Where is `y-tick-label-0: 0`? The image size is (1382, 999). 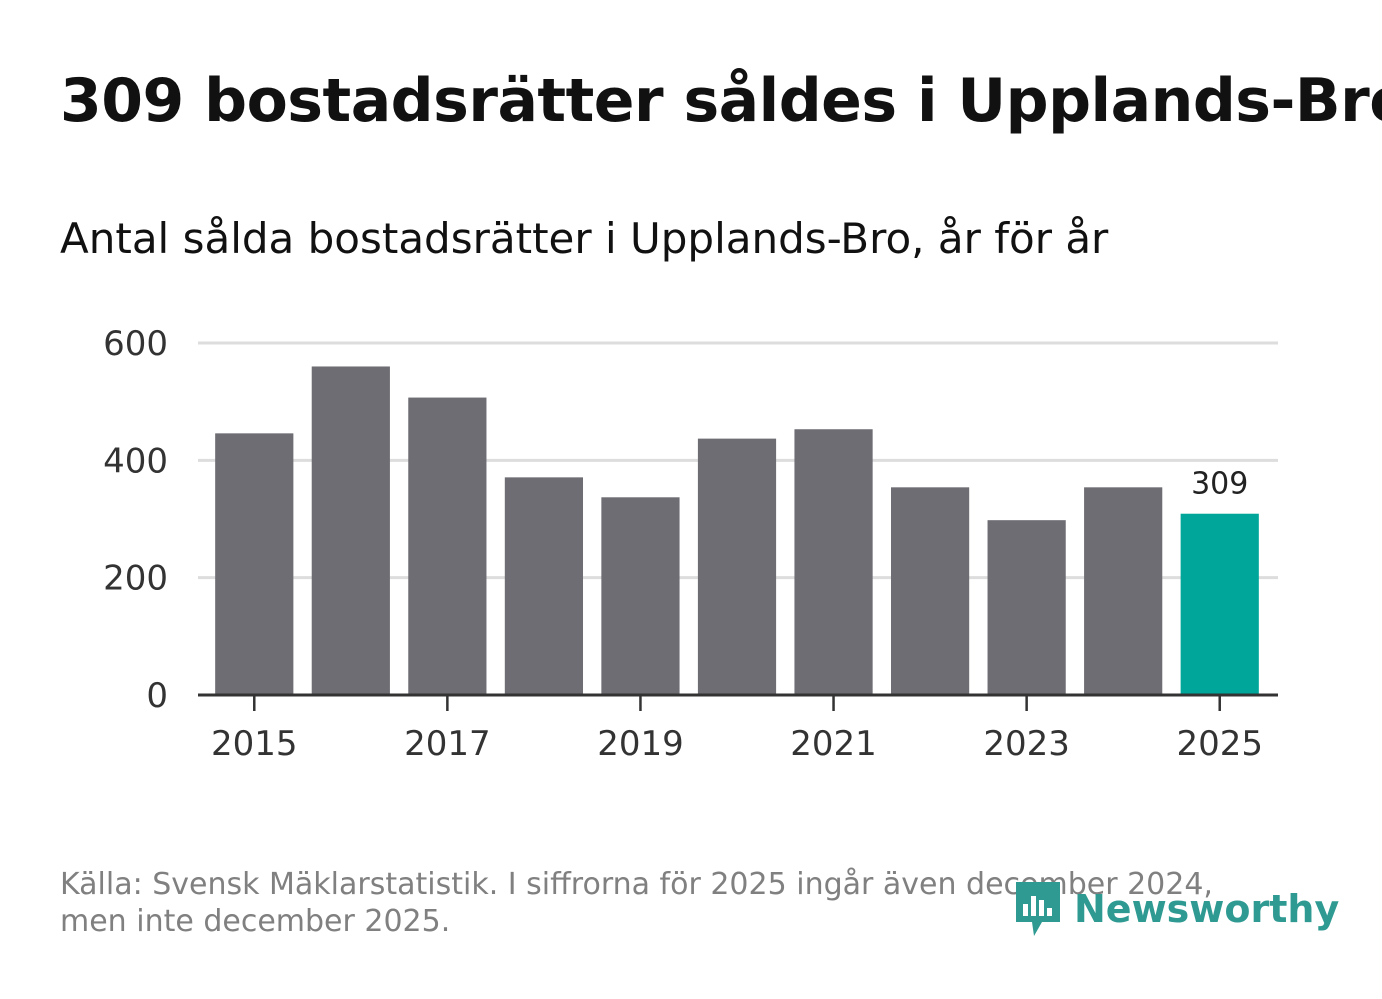
y-tick-label-0: 0 is located at coordinates (157, 696).